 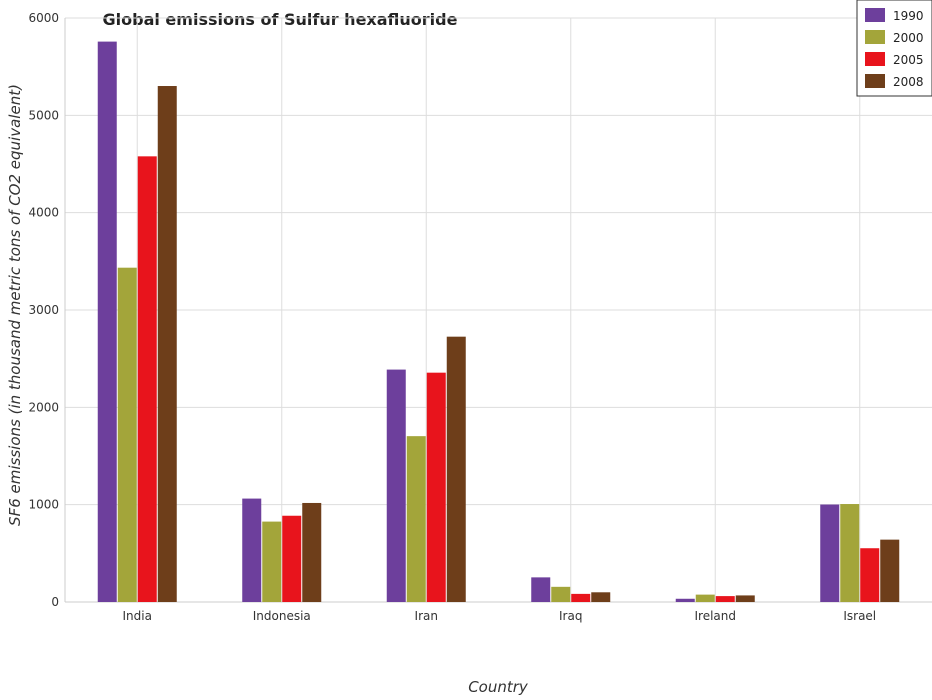 What do you see at coordinates (685, 600) in the screenshot?
I see `bar-ireland-1990` at bounding box center [685, 600].